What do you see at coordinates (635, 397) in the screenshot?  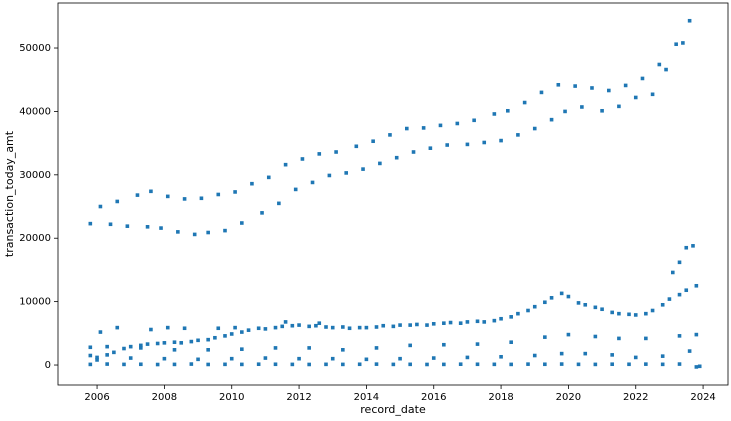 I see `x-tick-label: 2022` at bounding box center [635, 397].